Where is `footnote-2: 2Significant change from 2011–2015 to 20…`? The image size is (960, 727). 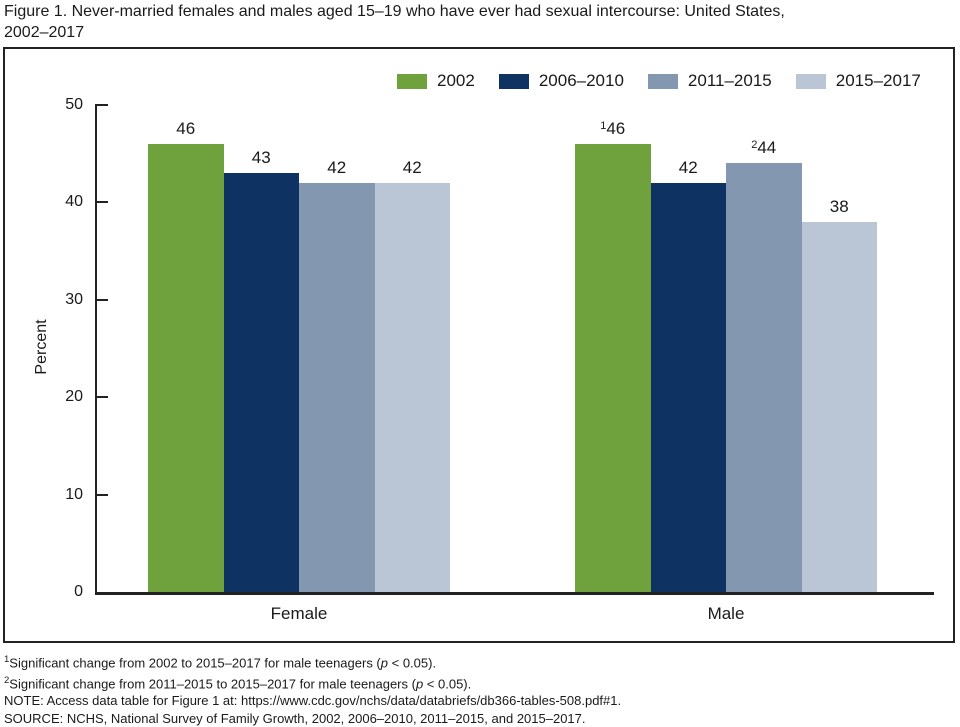 footnote-2: 2Significant change from 2011–2015 to 20… is located at coordinates (312, 682).